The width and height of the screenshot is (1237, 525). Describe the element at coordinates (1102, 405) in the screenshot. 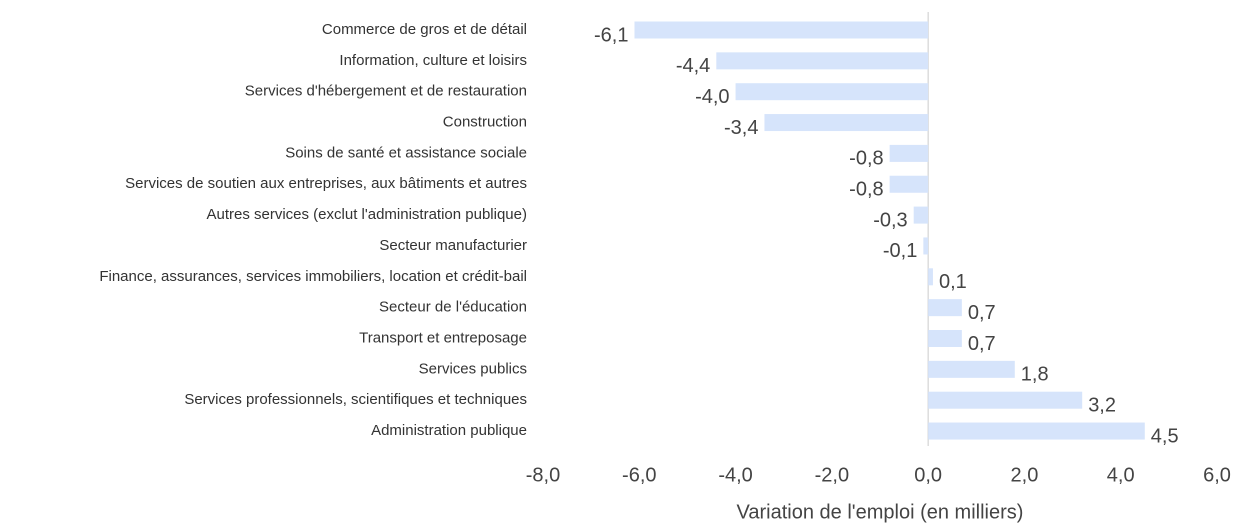

I see `value-label: 3,2` at that location.